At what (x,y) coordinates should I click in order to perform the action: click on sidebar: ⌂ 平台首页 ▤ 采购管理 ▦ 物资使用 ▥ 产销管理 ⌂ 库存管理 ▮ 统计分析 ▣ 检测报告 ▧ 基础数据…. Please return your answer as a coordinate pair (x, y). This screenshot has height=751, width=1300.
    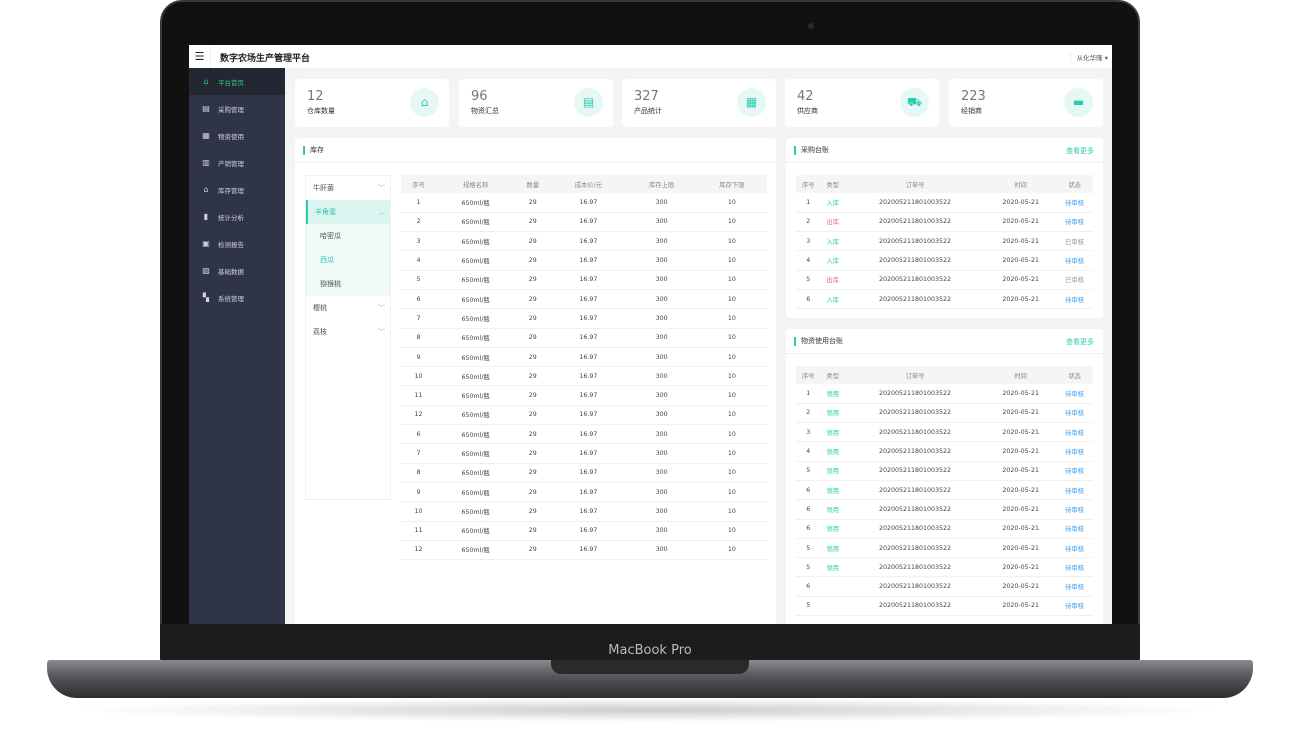
    Looking at the image, I should click on (237, 346).